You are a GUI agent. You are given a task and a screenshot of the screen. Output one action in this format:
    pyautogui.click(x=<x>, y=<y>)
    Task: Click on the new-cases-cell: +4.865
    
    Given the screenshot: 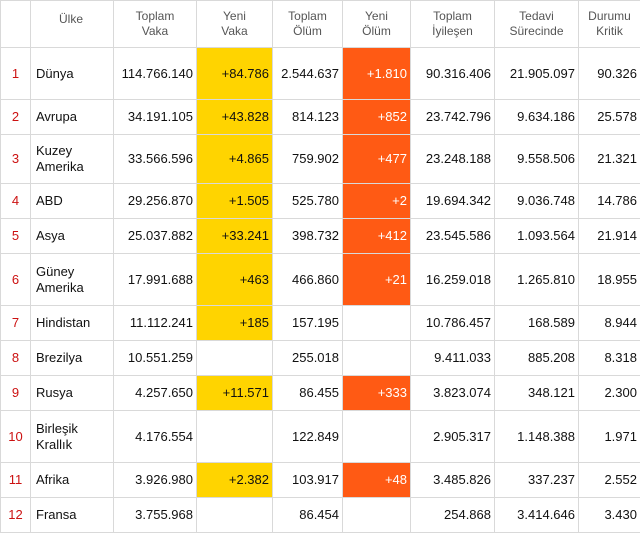 What is the action you would take?
    pyautogui.click(x=234, y=159)
    